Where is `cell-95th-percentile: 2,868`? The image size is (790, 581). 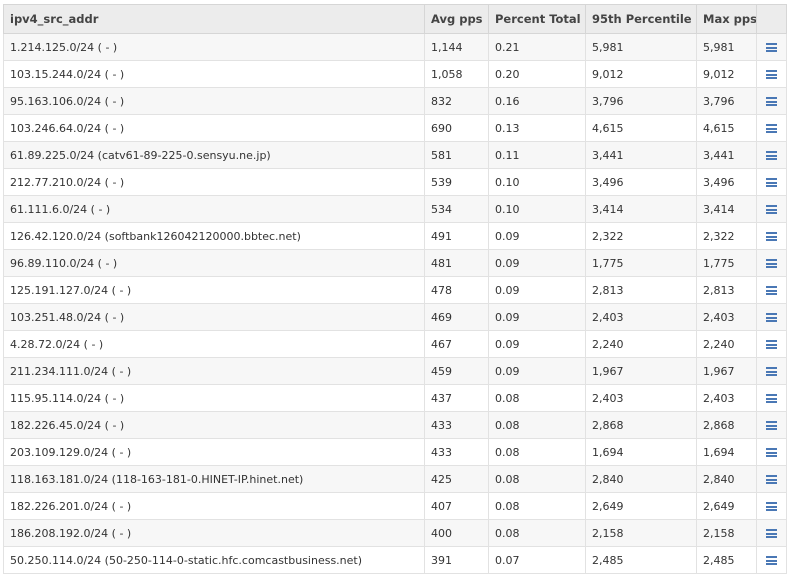 cell-95th-percentile: 2,868 is located at coordinates (641, 425).